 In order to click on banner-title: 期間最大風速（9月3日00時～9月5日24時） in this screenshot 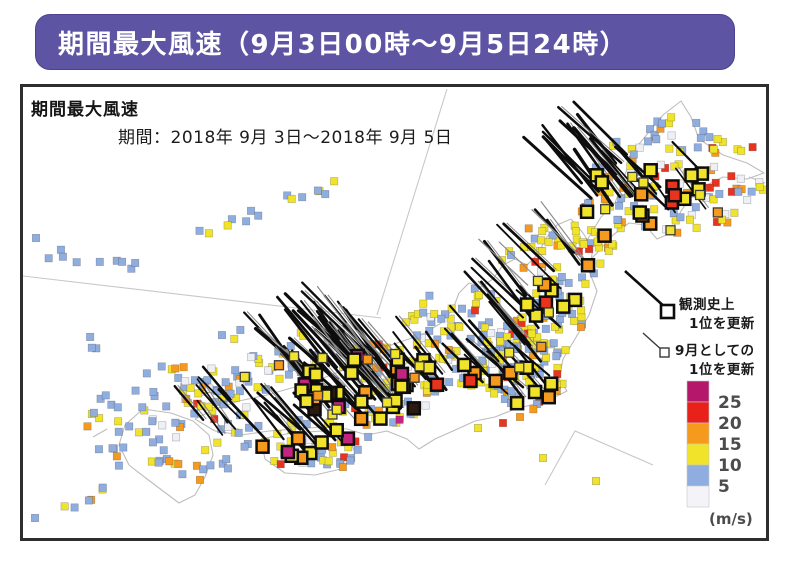, I will do `click(343, 44)`.